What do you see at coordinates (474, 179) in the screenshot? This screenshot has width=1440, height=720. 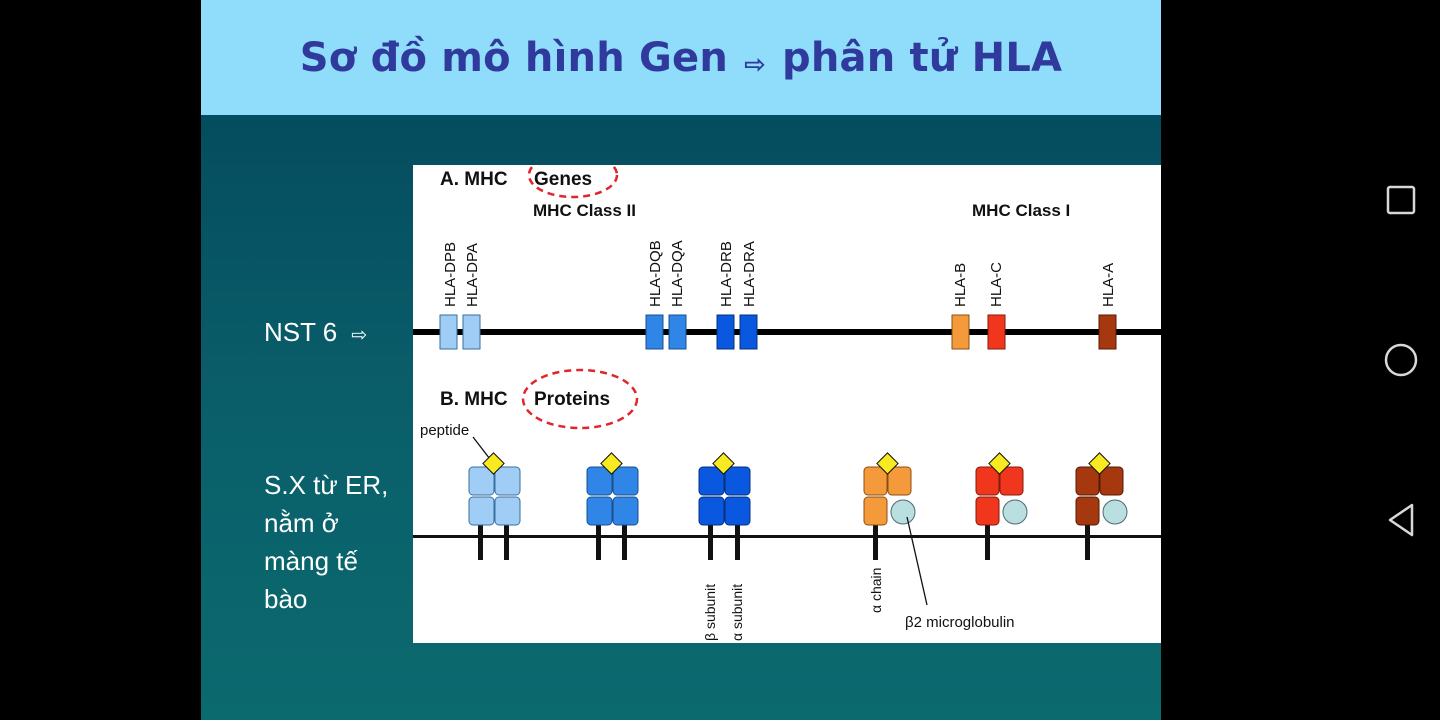 I see `section-a-prefix: A. MHC` at bounding box center [474, 179].